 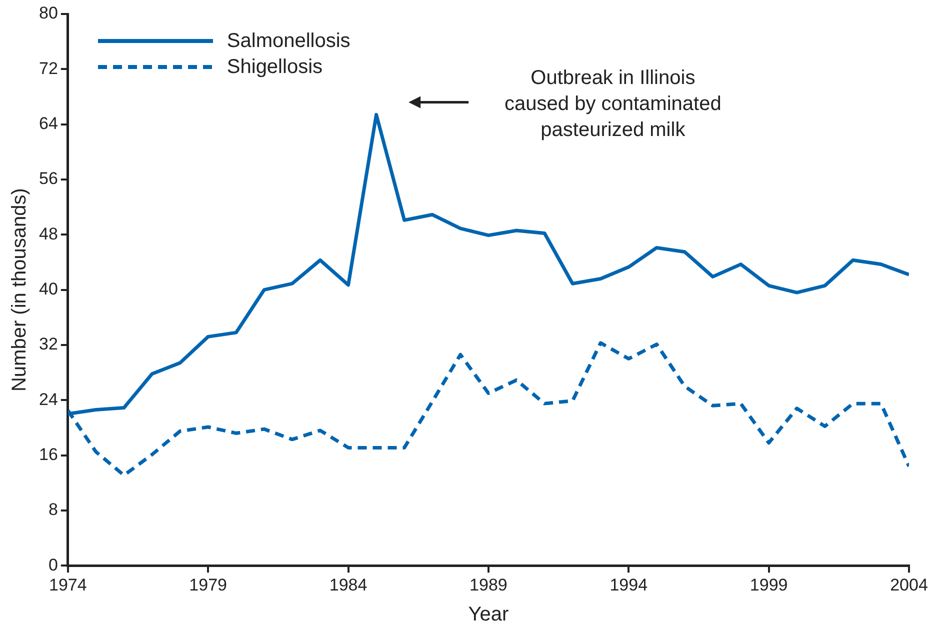 I want to click on x-tick-label: 1989, so click(x=489, y=584).